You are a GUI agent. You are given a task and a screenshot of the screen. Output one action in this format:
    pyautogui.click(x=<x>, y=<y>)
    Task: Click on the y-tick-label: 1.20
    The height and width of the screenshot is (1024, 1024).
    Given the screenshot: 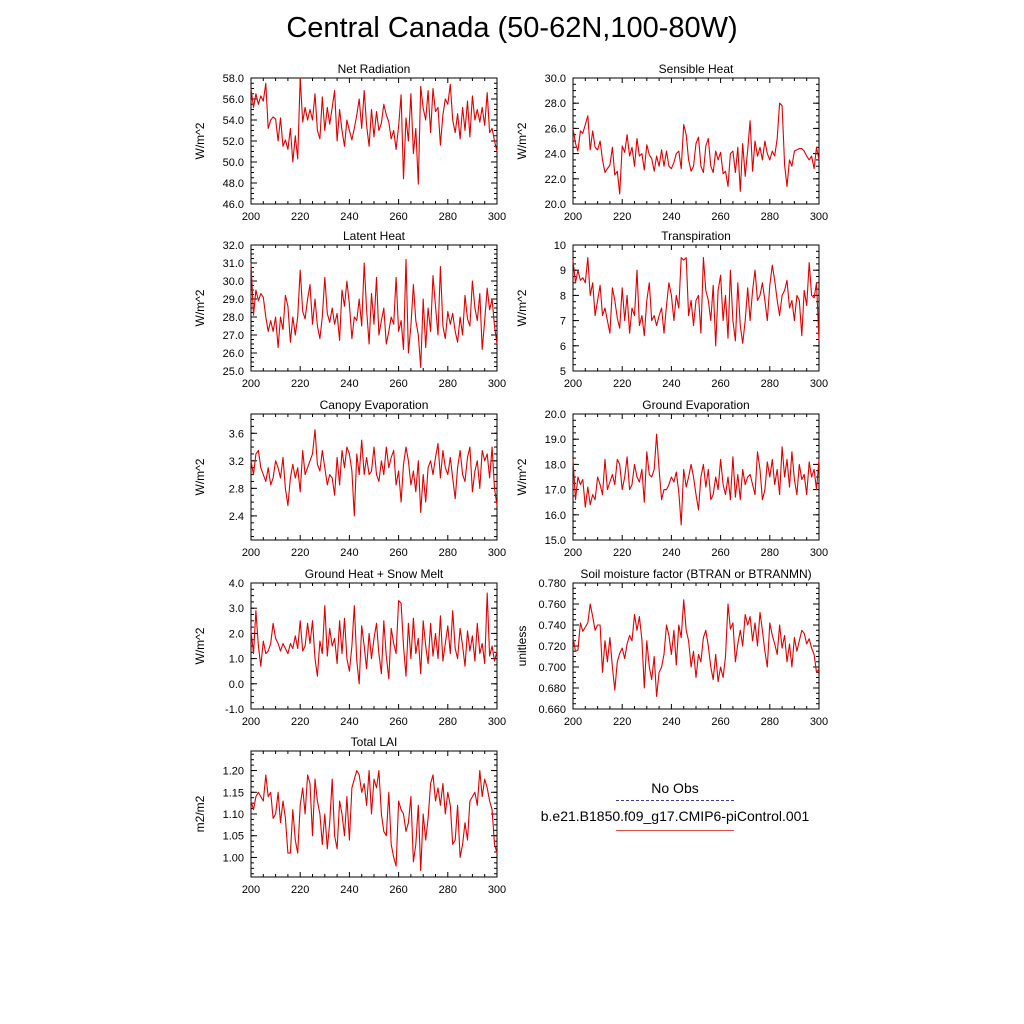 What is the action you would take?
    pyautogui.click(x=233, y=772)
    